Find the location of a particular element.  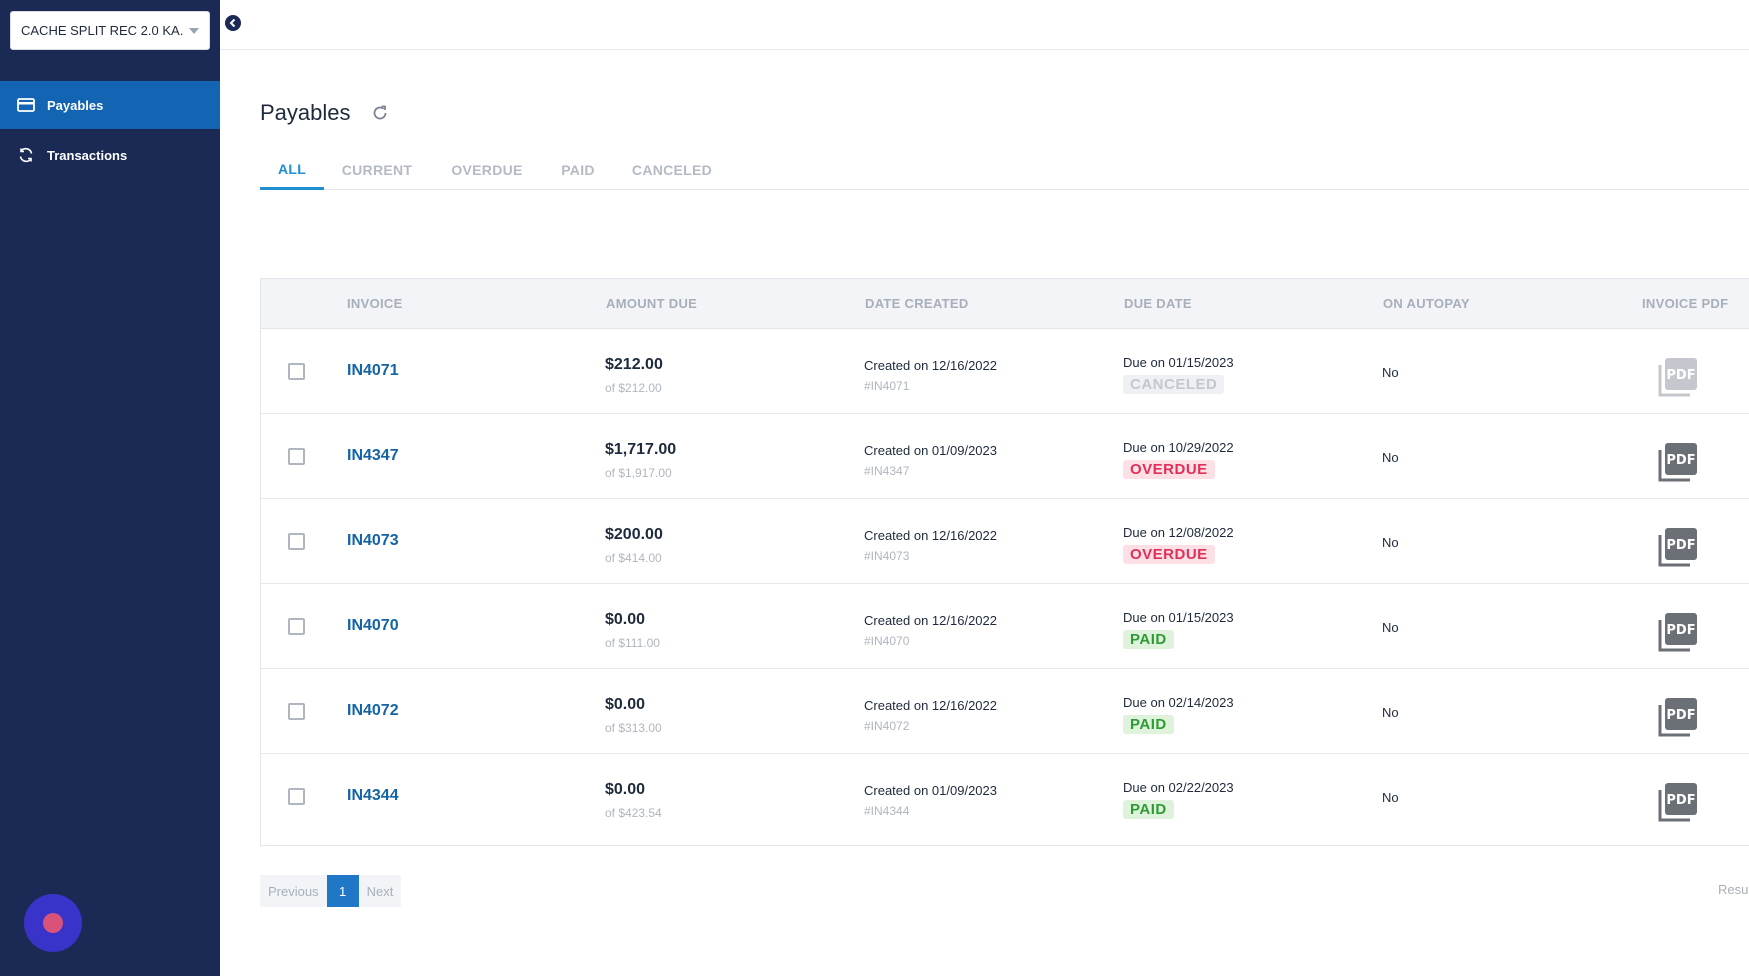

amount-total: of $1,917.00 is located at coordinates (638, 473).